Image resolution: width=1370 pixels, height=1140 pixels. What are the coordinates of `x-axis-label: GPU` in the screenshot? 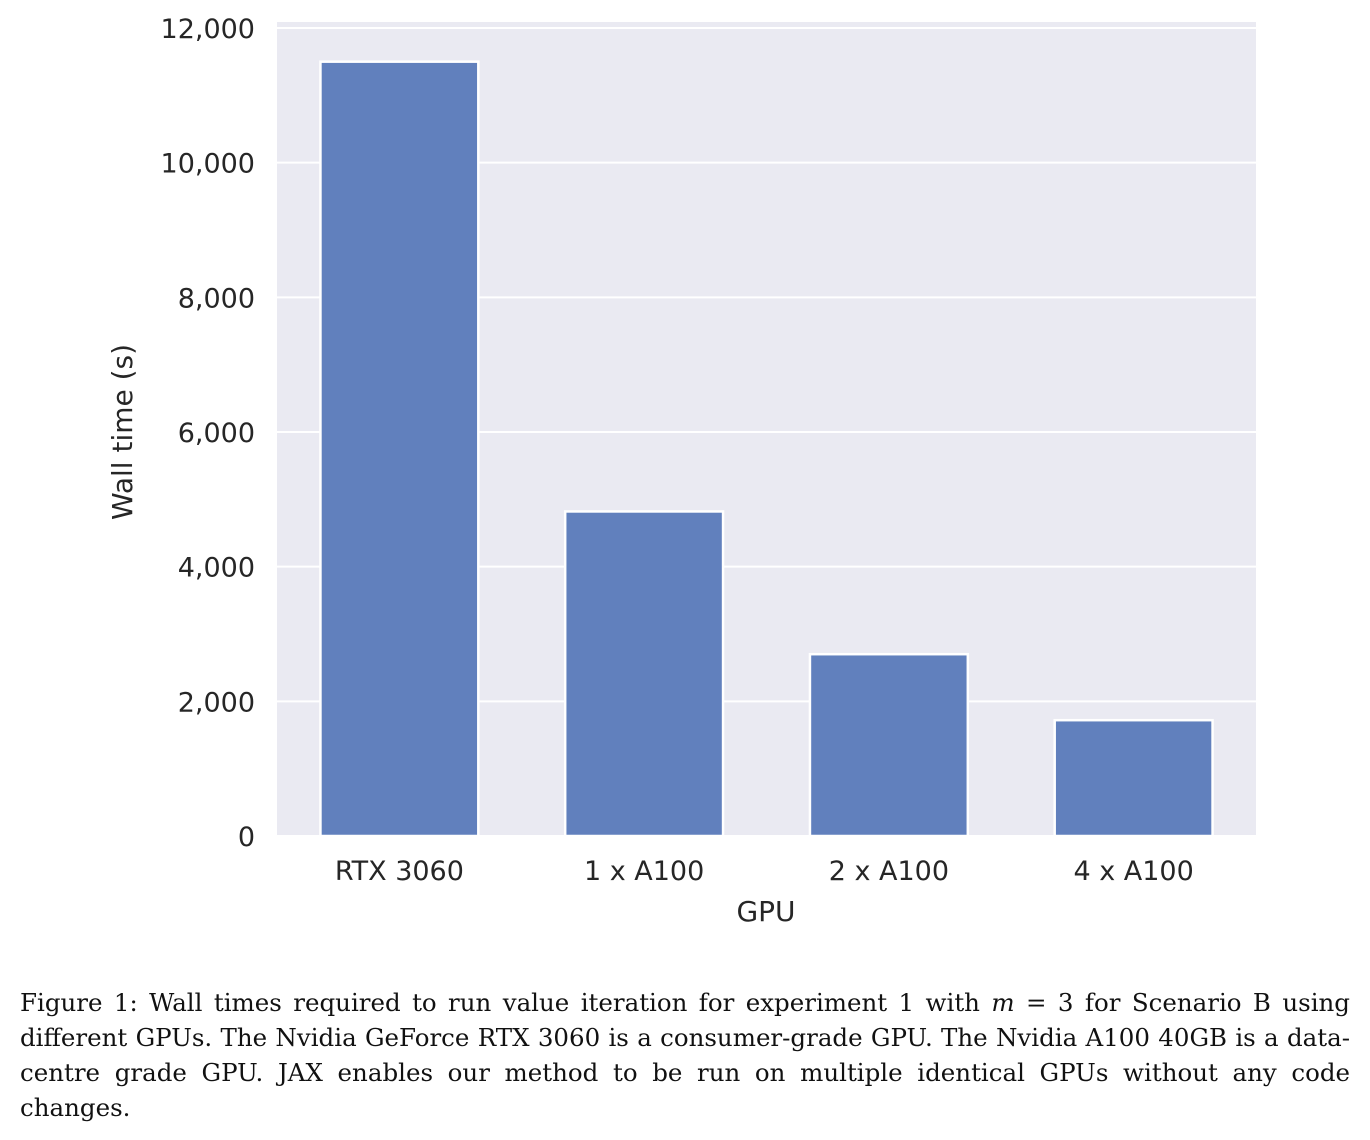 It's located at (765, 911).